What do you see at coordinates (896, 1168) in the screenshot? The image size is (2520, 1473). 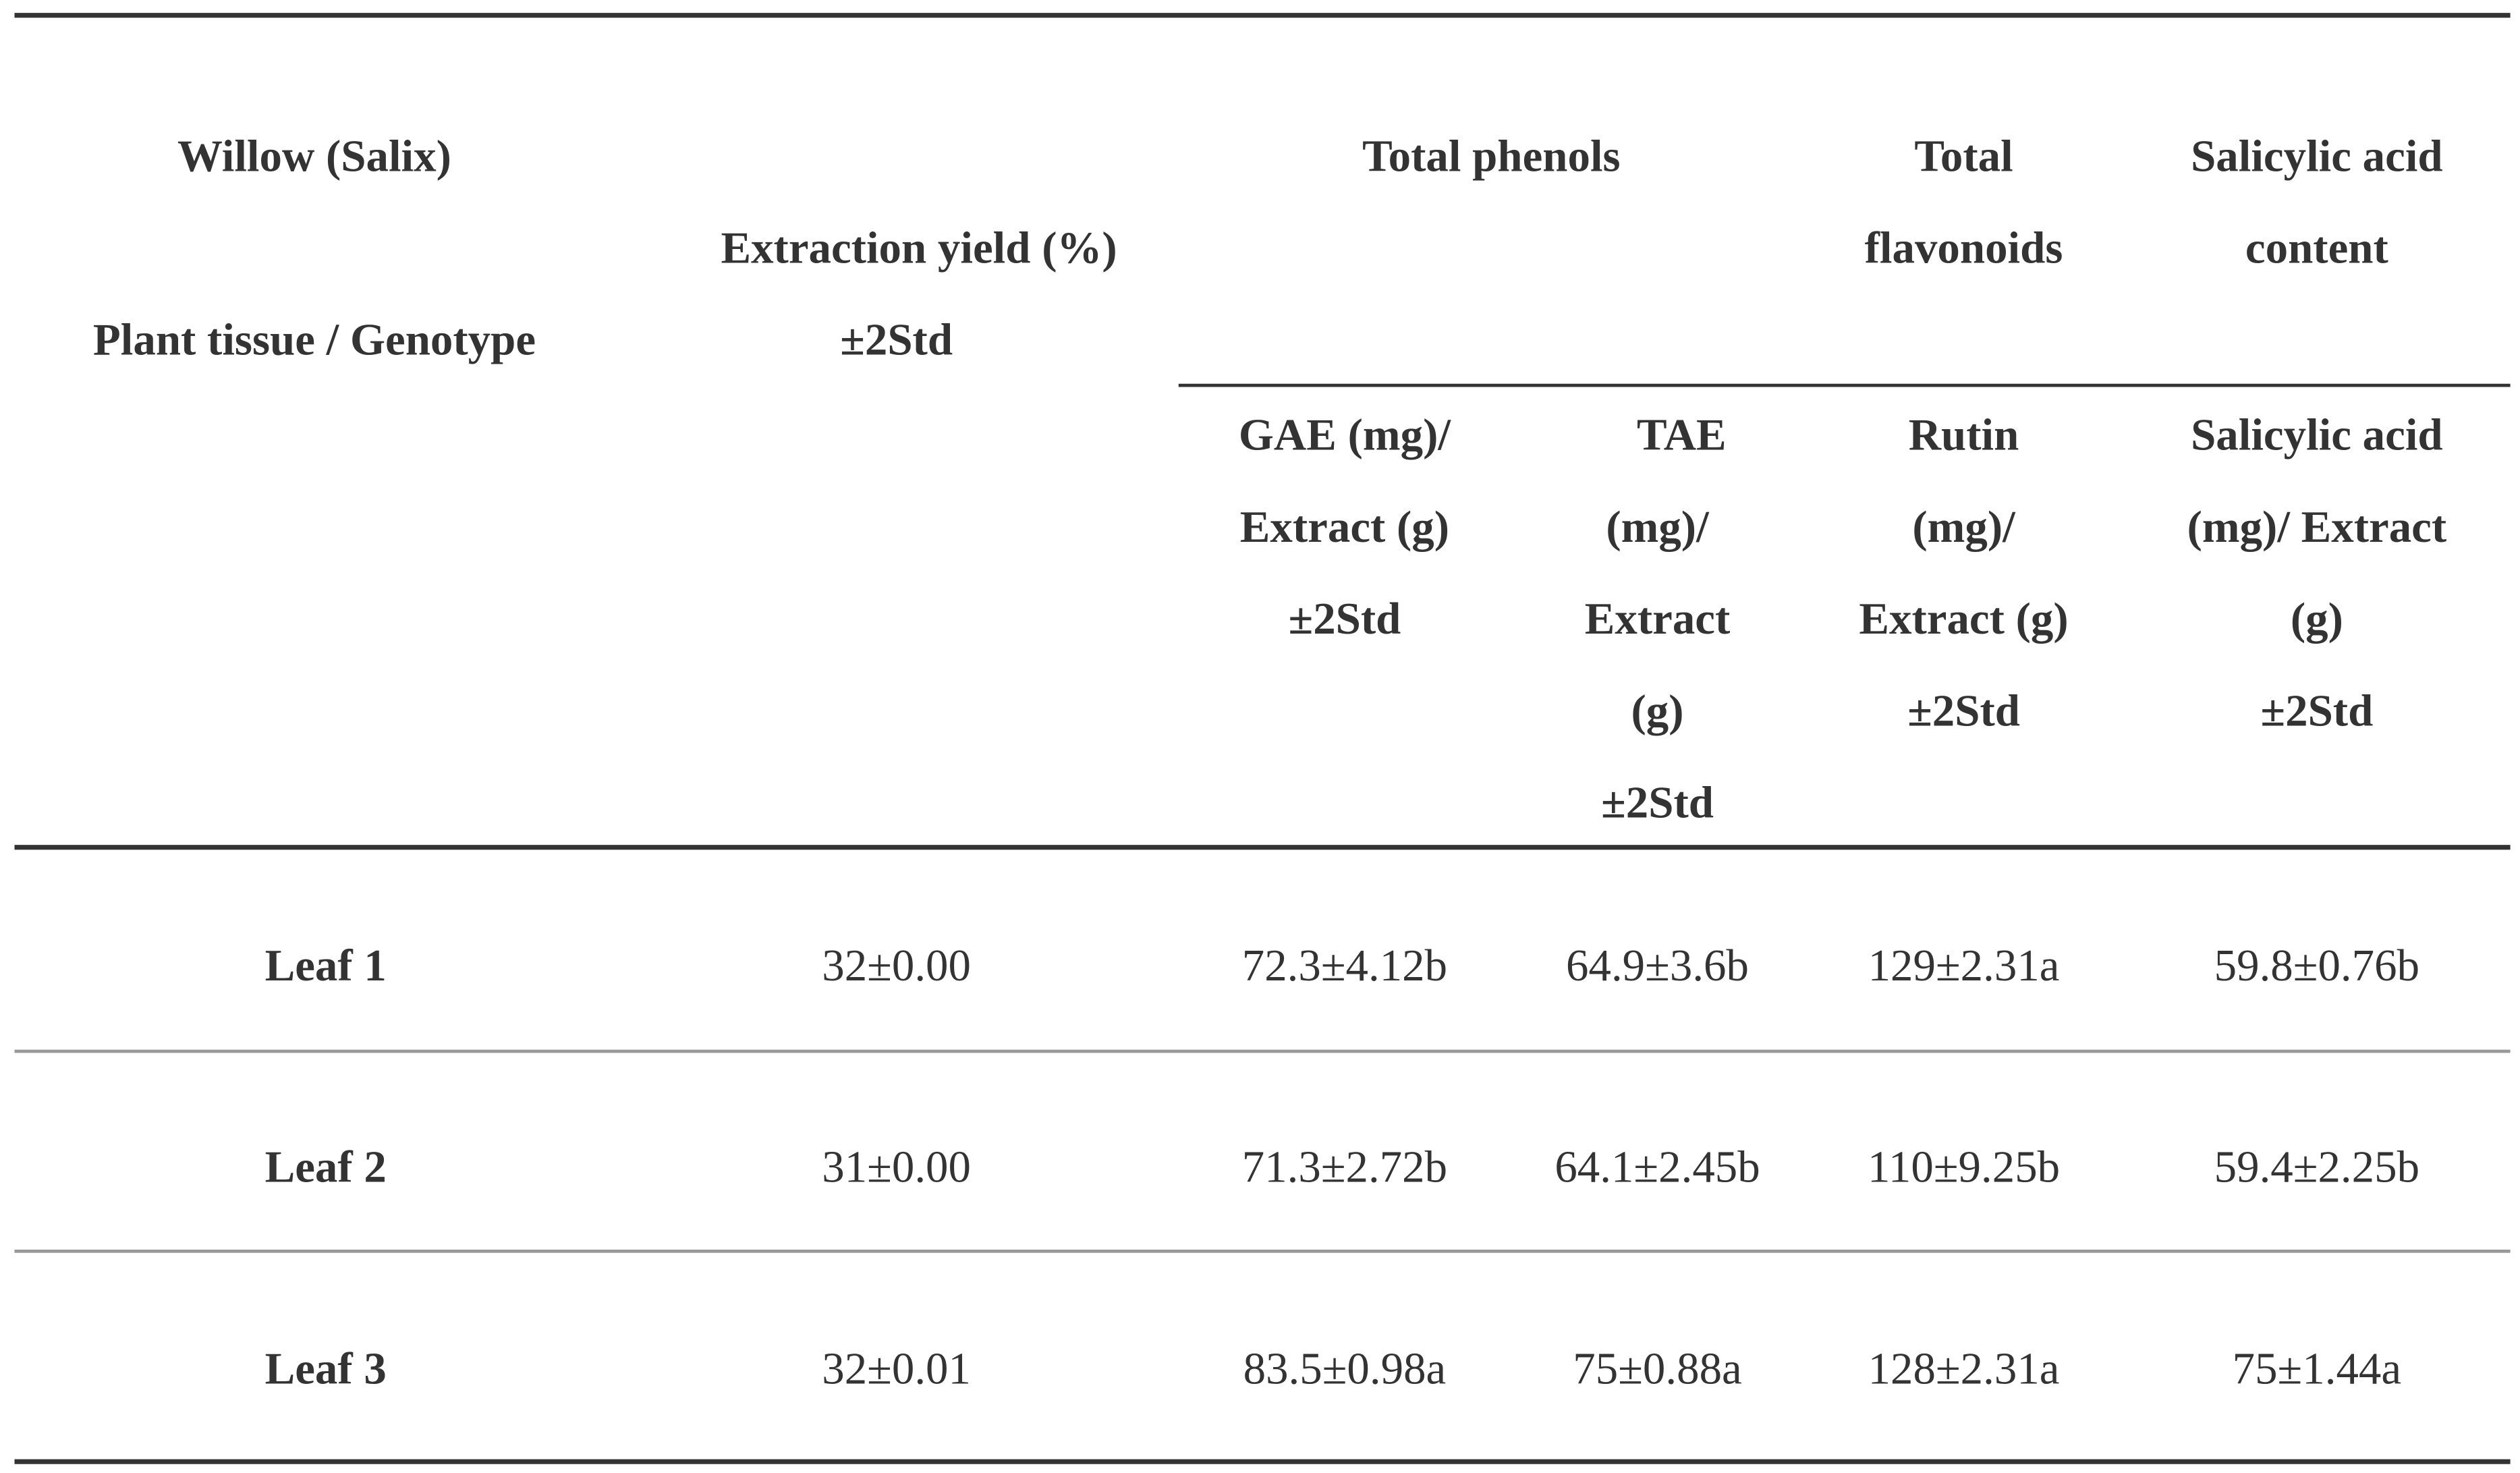 I see `table-cell: 31±0.00` at bounding box center [896, 1168].